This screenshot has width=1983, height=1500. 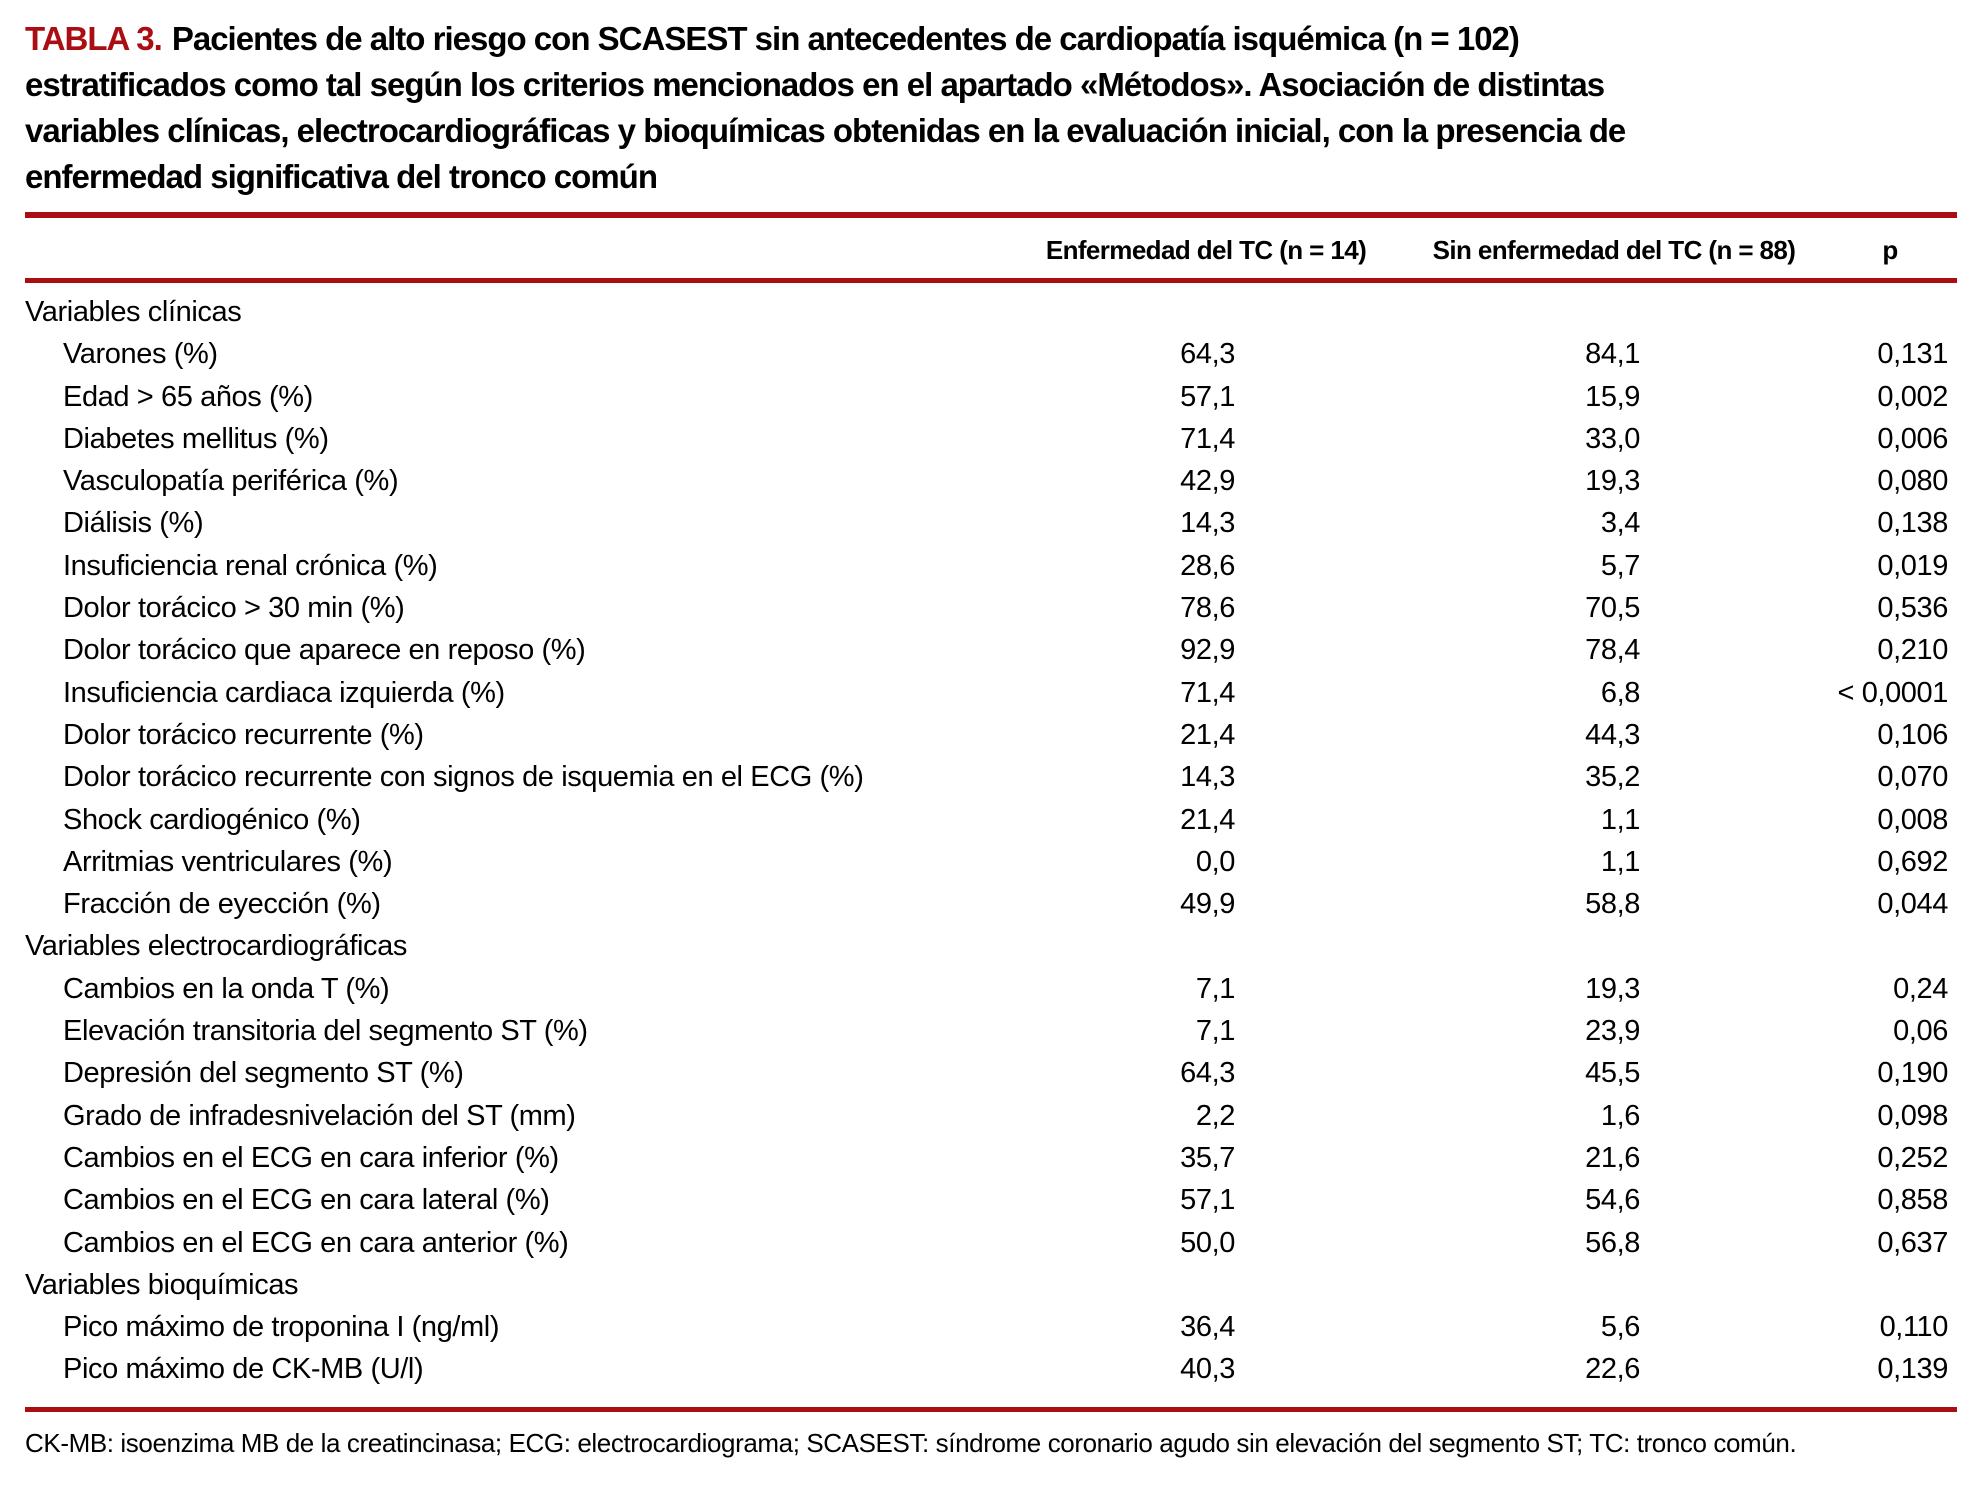 I want to click on row-label: Dolor torácico recurrente (%), so click(x=243, y=734).